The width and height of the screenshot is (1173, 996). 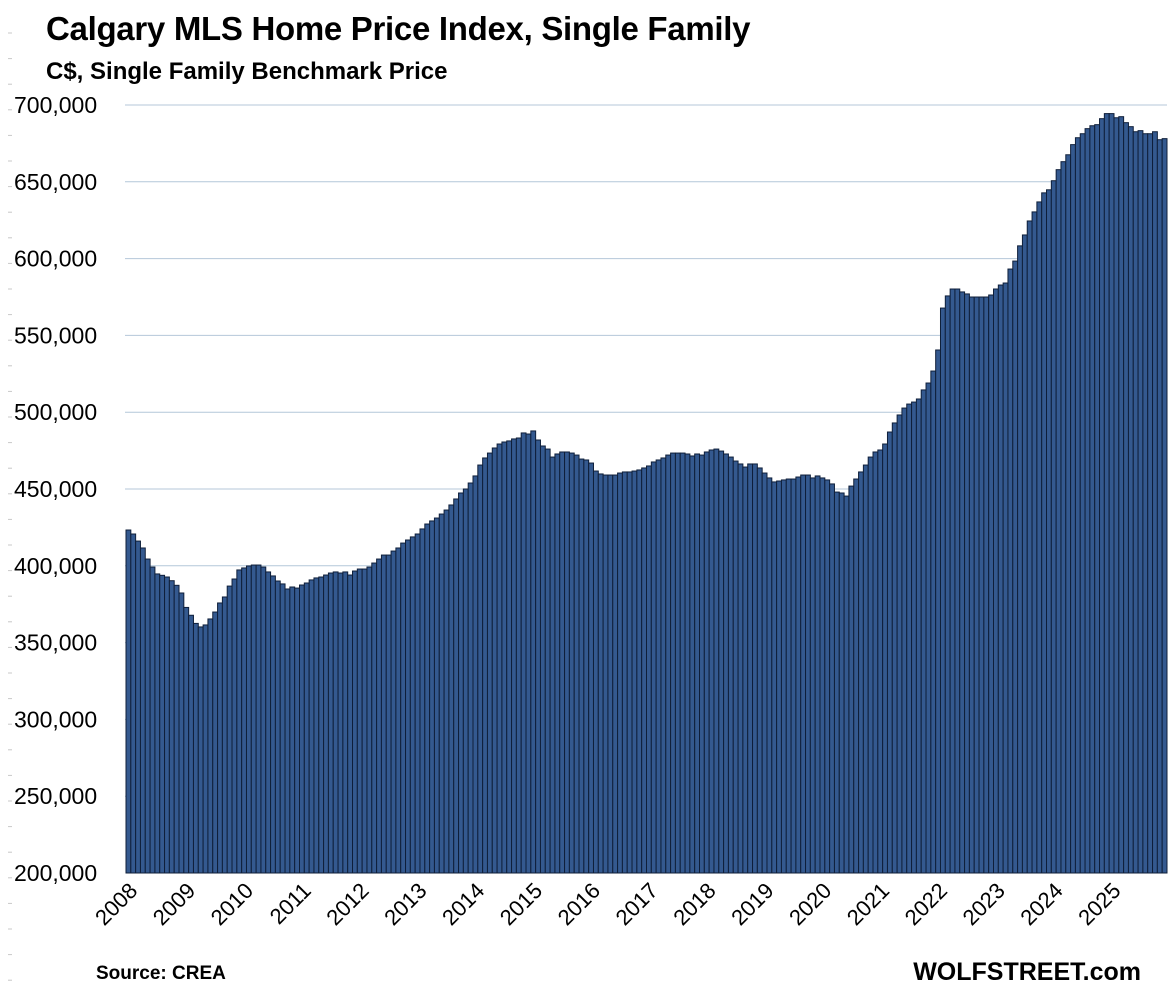 What do you see at coordinates (55, 643) in the screenshot?
I see `y-tick-label: 350,000` at bounding box center [55, 643].